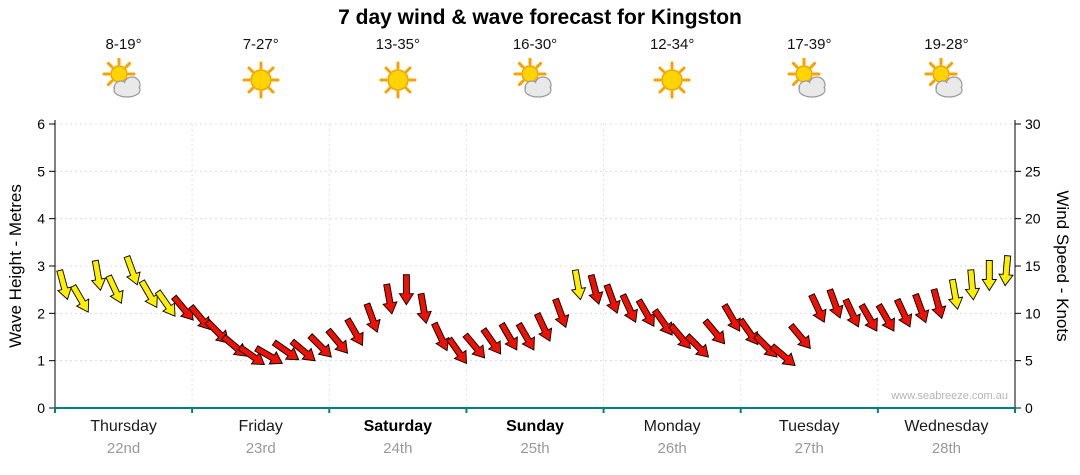 Image resolution: width=1080 pixels, height=475 pixels. What do you see at coordinates (672, 44) in the screenshot?
I see `day-temperature-range: 12-34°` at bounding box center [672, 44].